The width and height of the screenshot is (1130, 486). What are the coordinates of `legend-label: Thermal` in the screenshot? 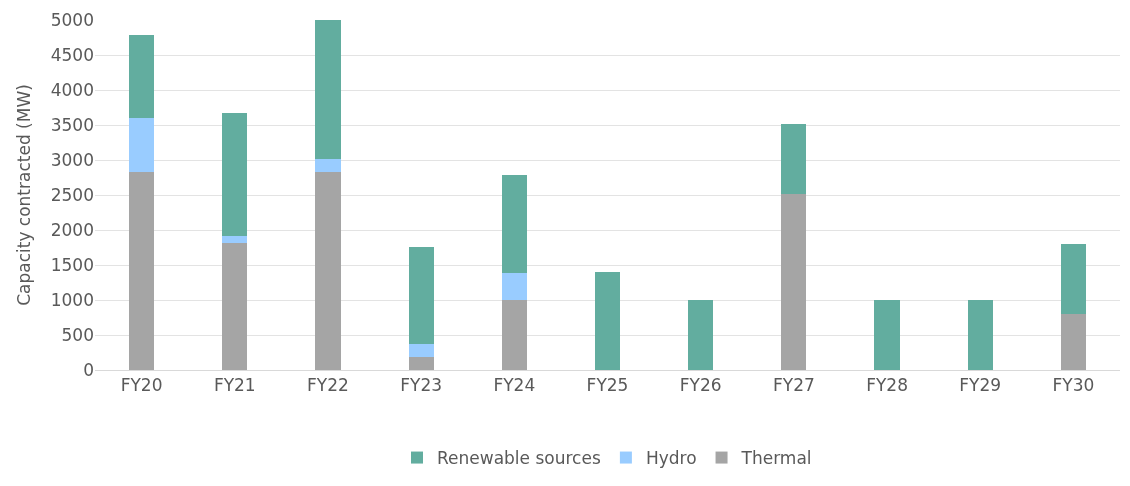 It's located at (776, 458).